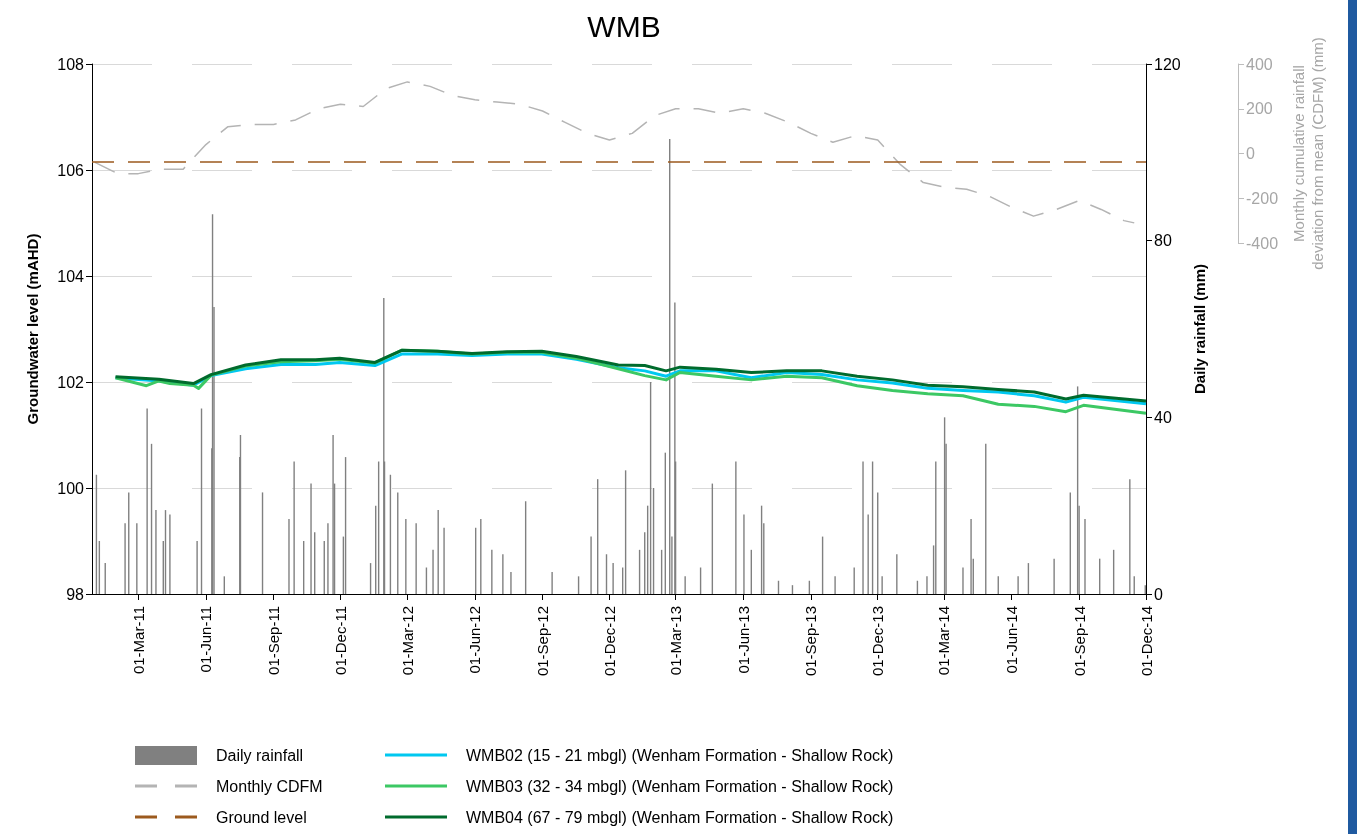 This screenshot has width=1357, height=834. I want to click on x-tick-label: 01-Dec-12, so click(609, 641).